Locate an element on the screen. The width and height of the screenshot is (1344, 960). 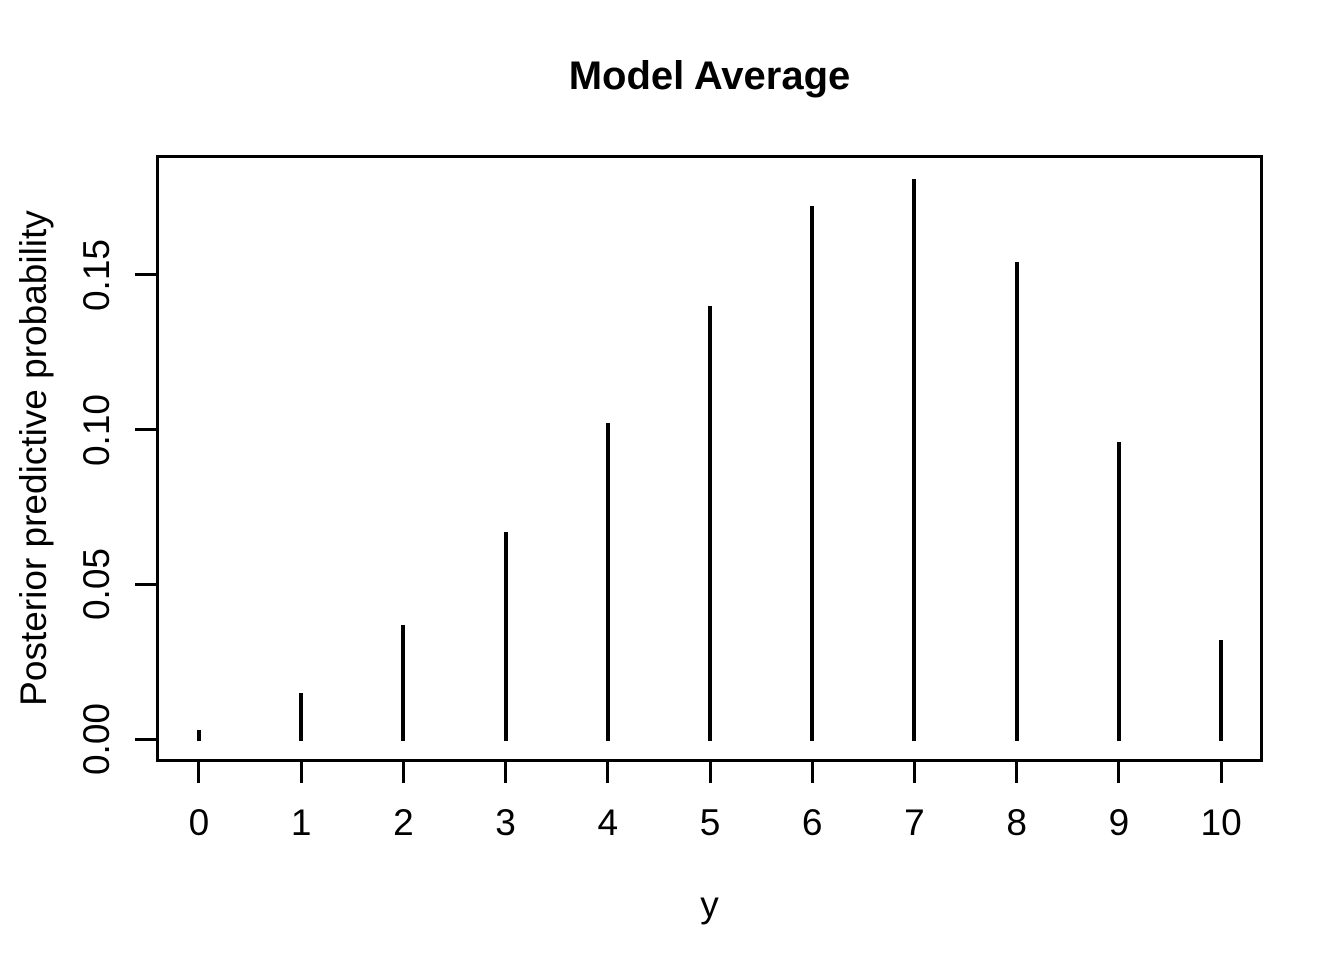
x-tick-label: 5 is located at coordinates (710, 822).